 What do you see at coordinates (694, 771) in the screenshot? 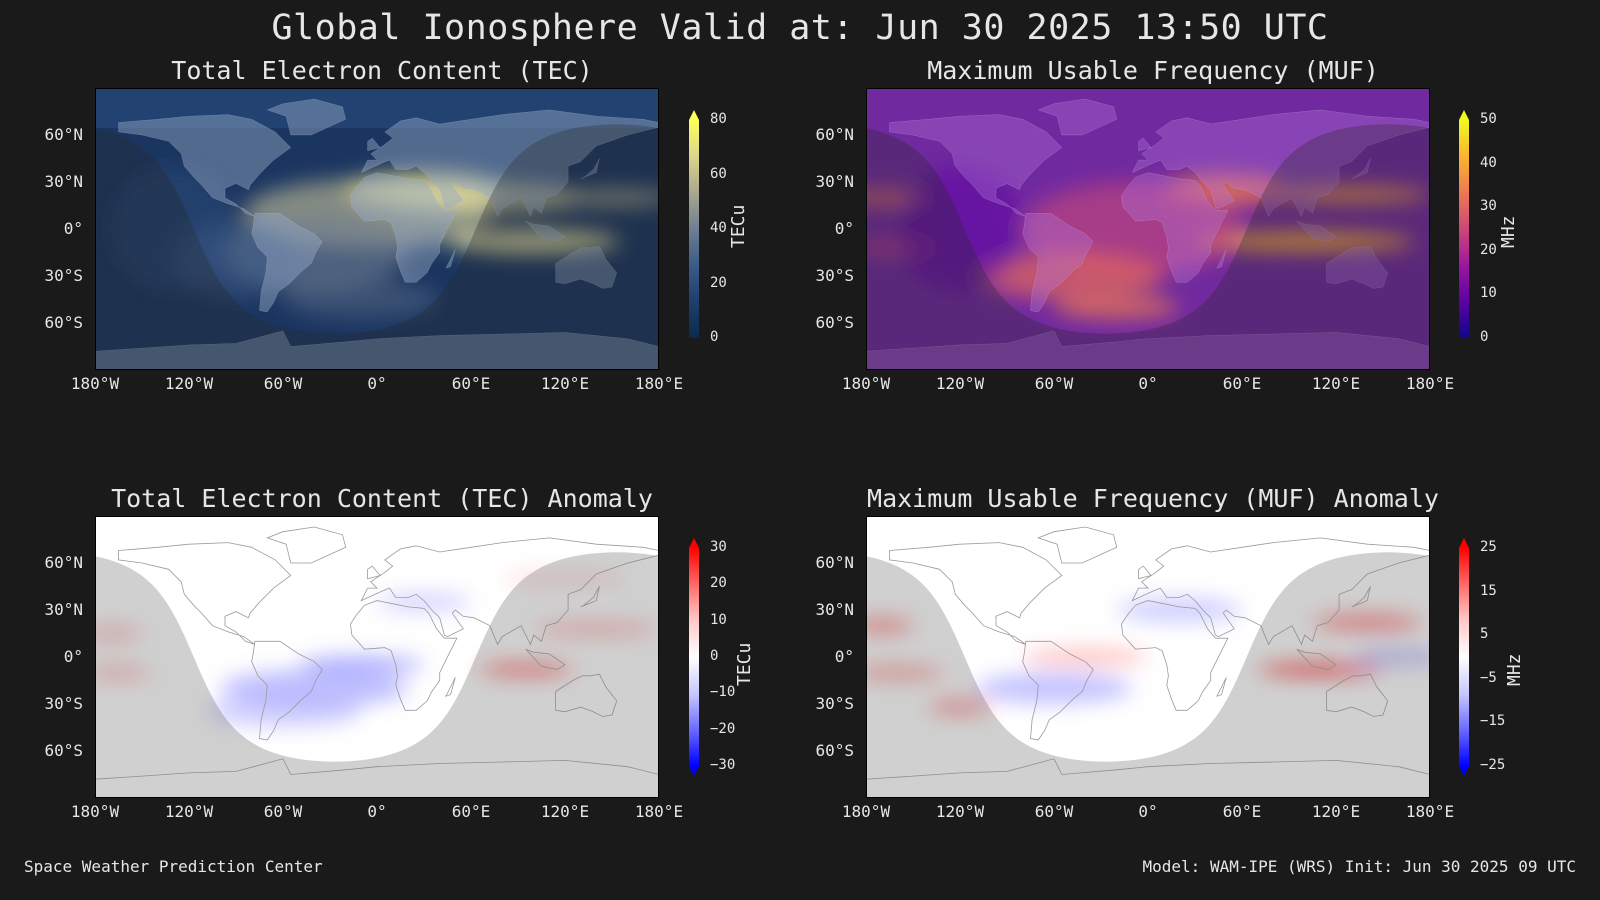
I see `colorbar-extend-min` at bounding box center [694, 771].